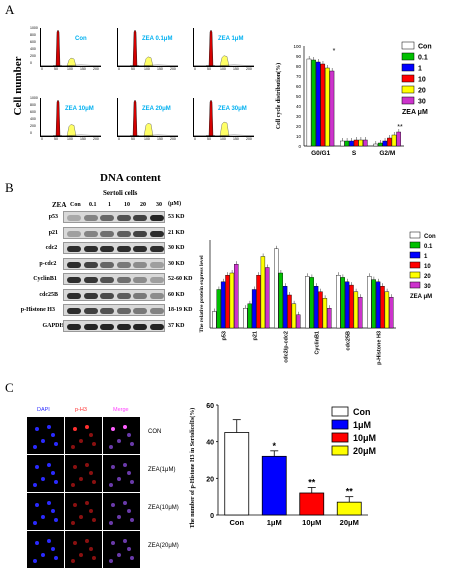 This screenshot has width=459, height=568. What do you see at coordinates (51, 248) in the screenshot?
I see `protein-label: cdc2` at bounding box center [51, 248].